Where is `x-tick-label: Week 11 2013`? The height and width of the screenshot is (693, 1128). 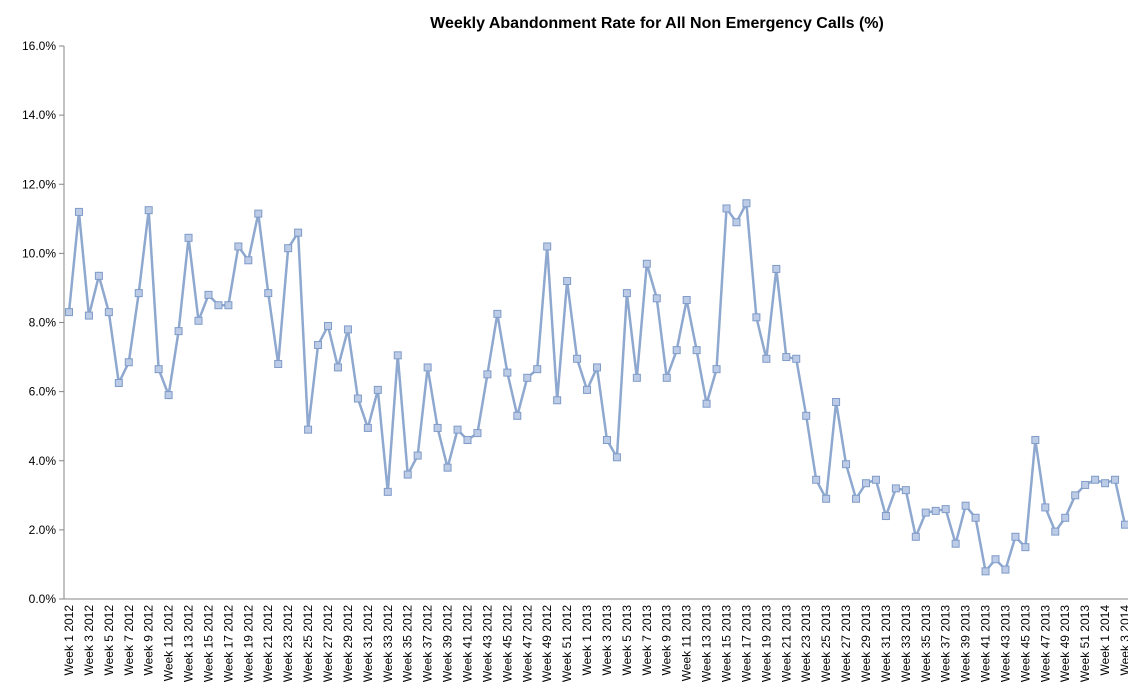
x-tick-label: Week 11 2013 is located at coordinates (687, 643).